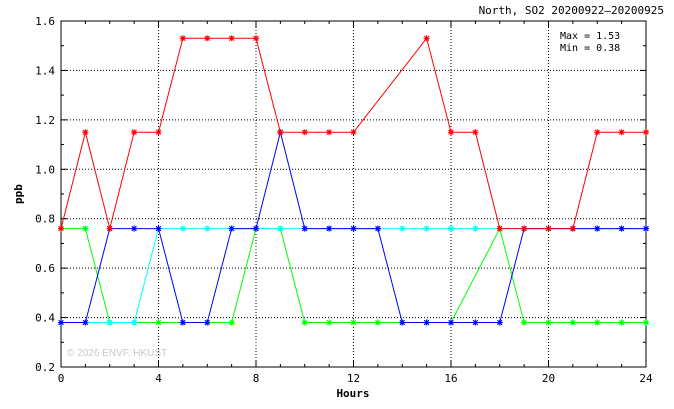 Image resolution: width=674 pixels, height=409 pixels. Describe the element at coordinates (646, 378) in the screenshot. I see `x-tick-label: 24` at that location.